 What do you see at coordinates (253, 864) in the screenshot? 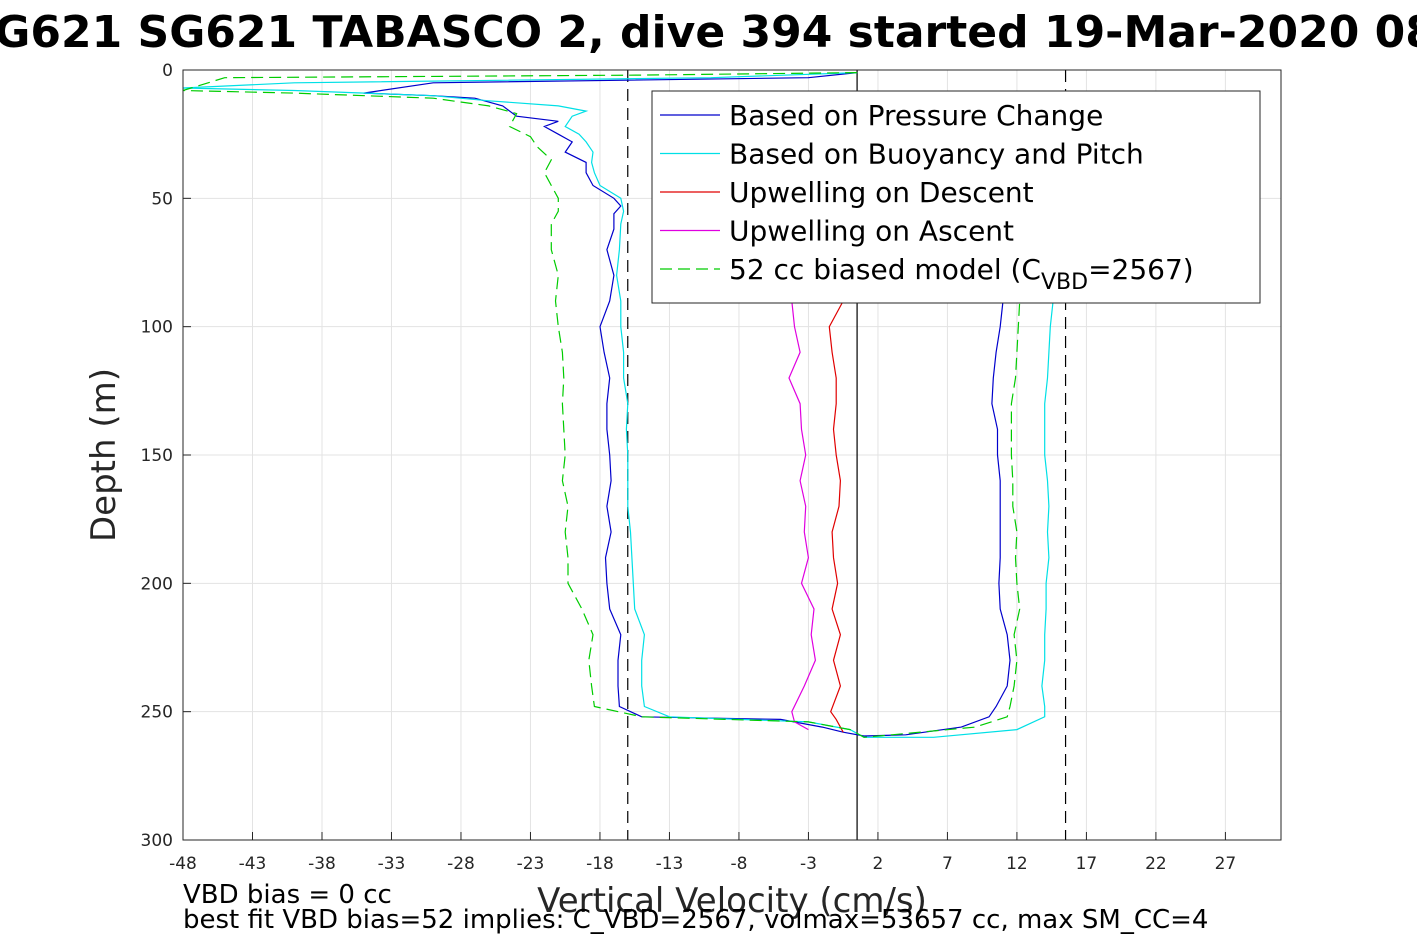
I see `x-tick-label: -43` at bounding box center [253, 864].